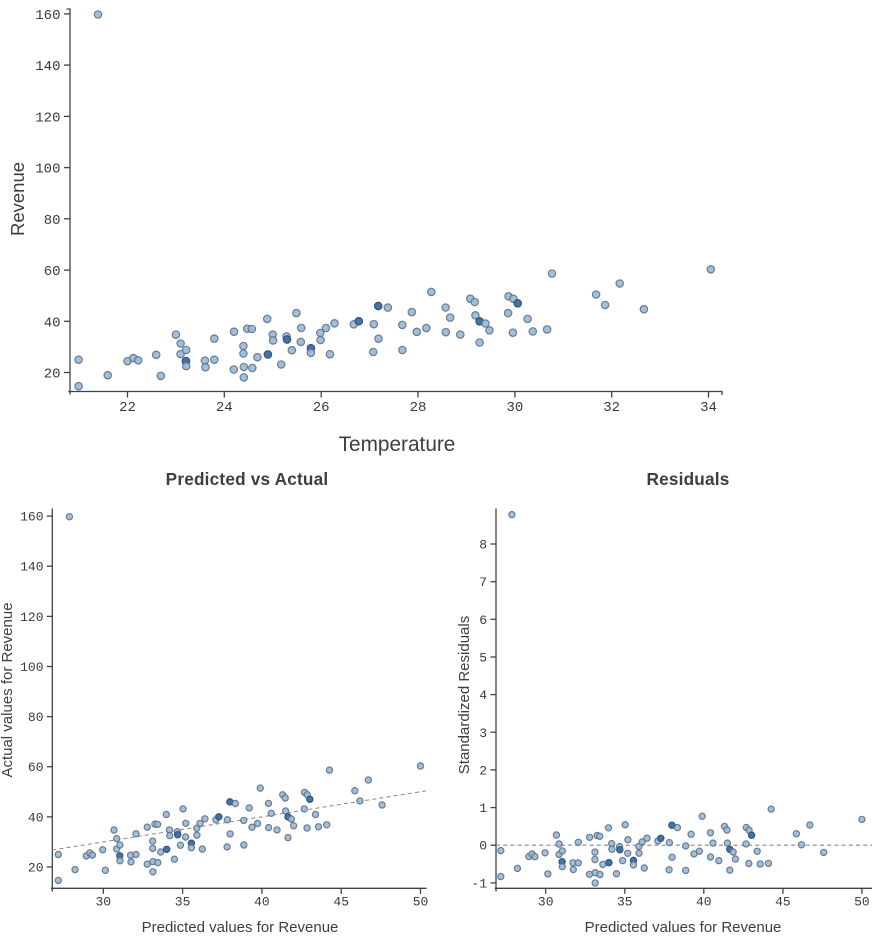 The image size is (887, 951). What do you see at coordinates (127, 408) in the screenshot?
I see `svg-text: 22` at bounding box center [127, 408].